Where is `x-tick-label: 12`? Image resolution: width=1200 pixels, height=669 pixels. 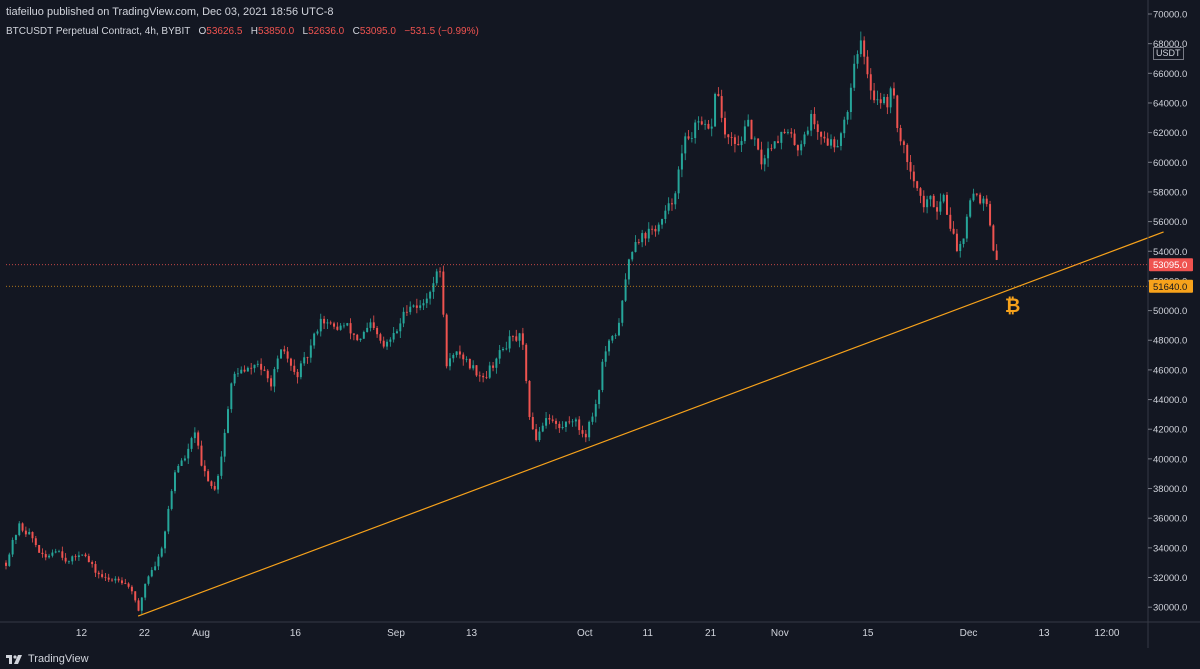 x-tick-label: 12 is located at coordinates (82, 633).